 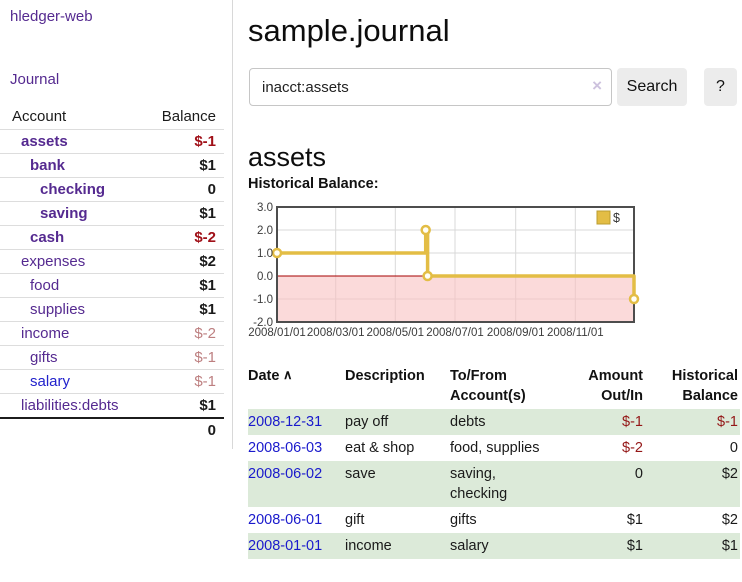 I want to click on col-header-description: Description, so click(x=397, y=386).